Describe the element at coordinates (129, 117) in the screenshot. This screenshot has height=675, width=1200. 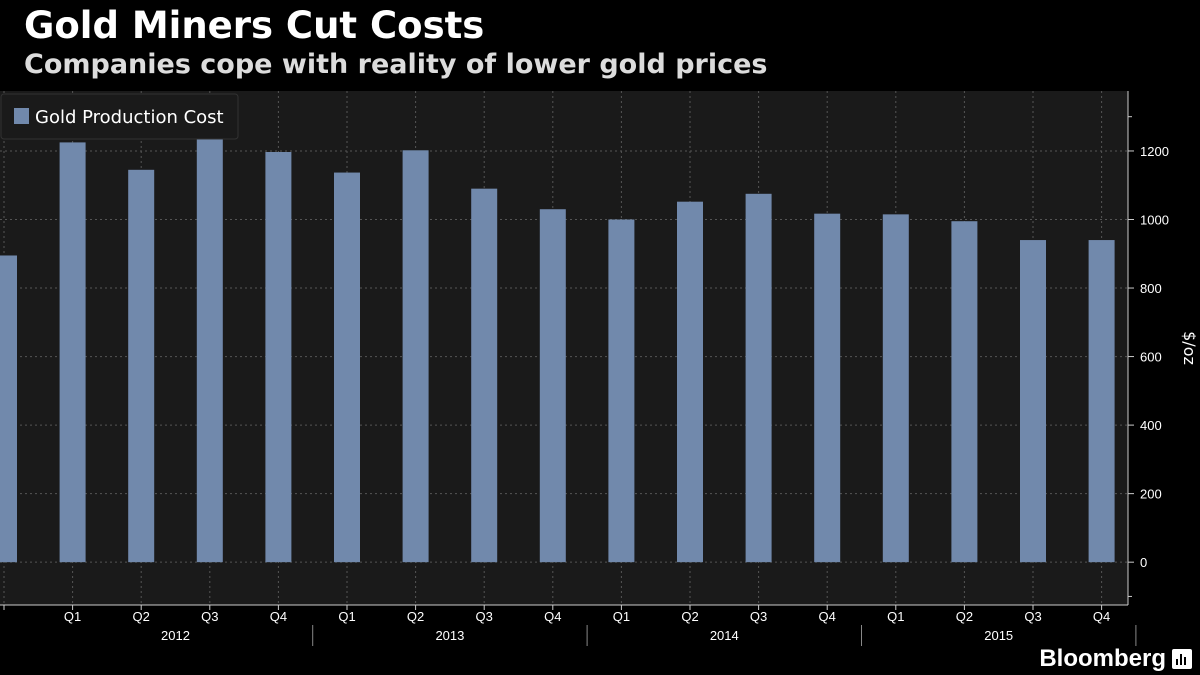
I see `legend-label: Gold Production Cost` at that location.